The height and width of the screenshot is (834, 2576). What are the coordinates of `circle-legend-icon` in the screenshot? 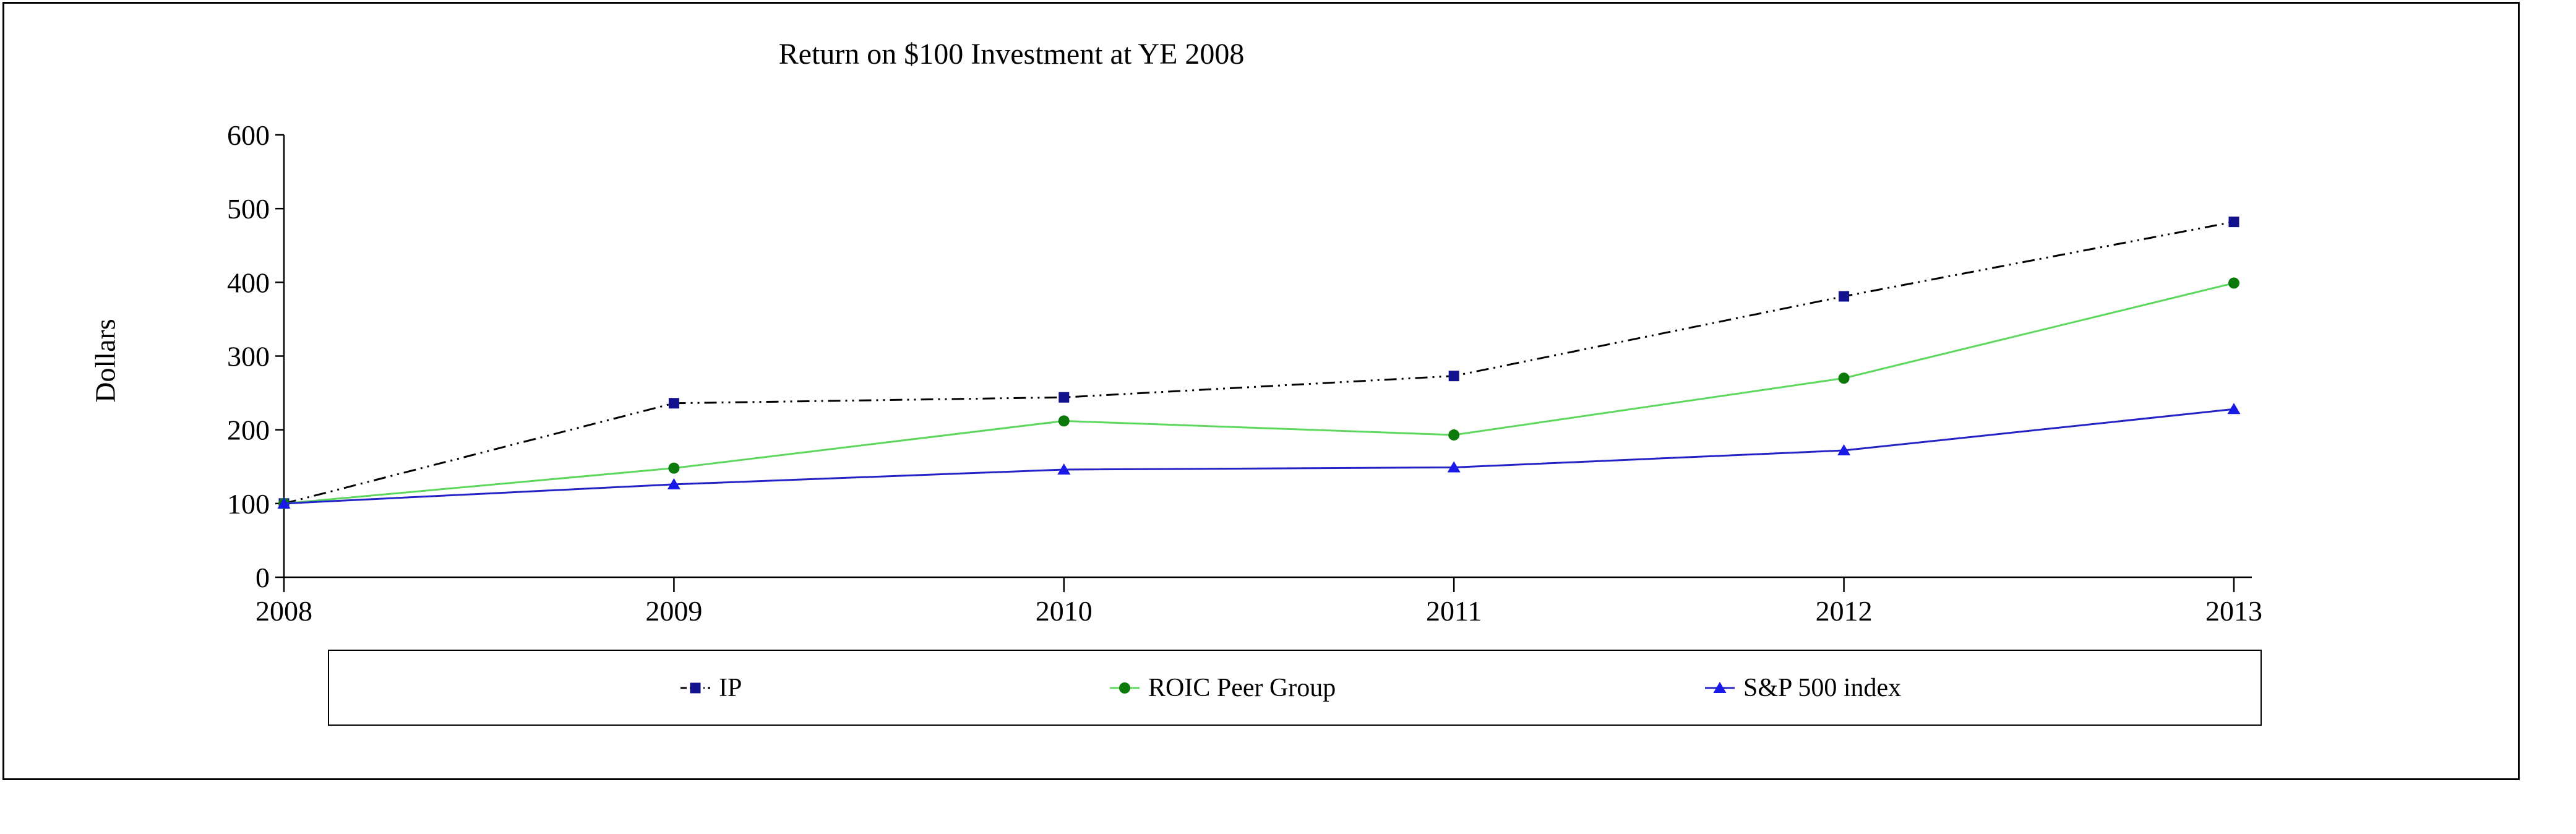 It's located at (1125, 688).